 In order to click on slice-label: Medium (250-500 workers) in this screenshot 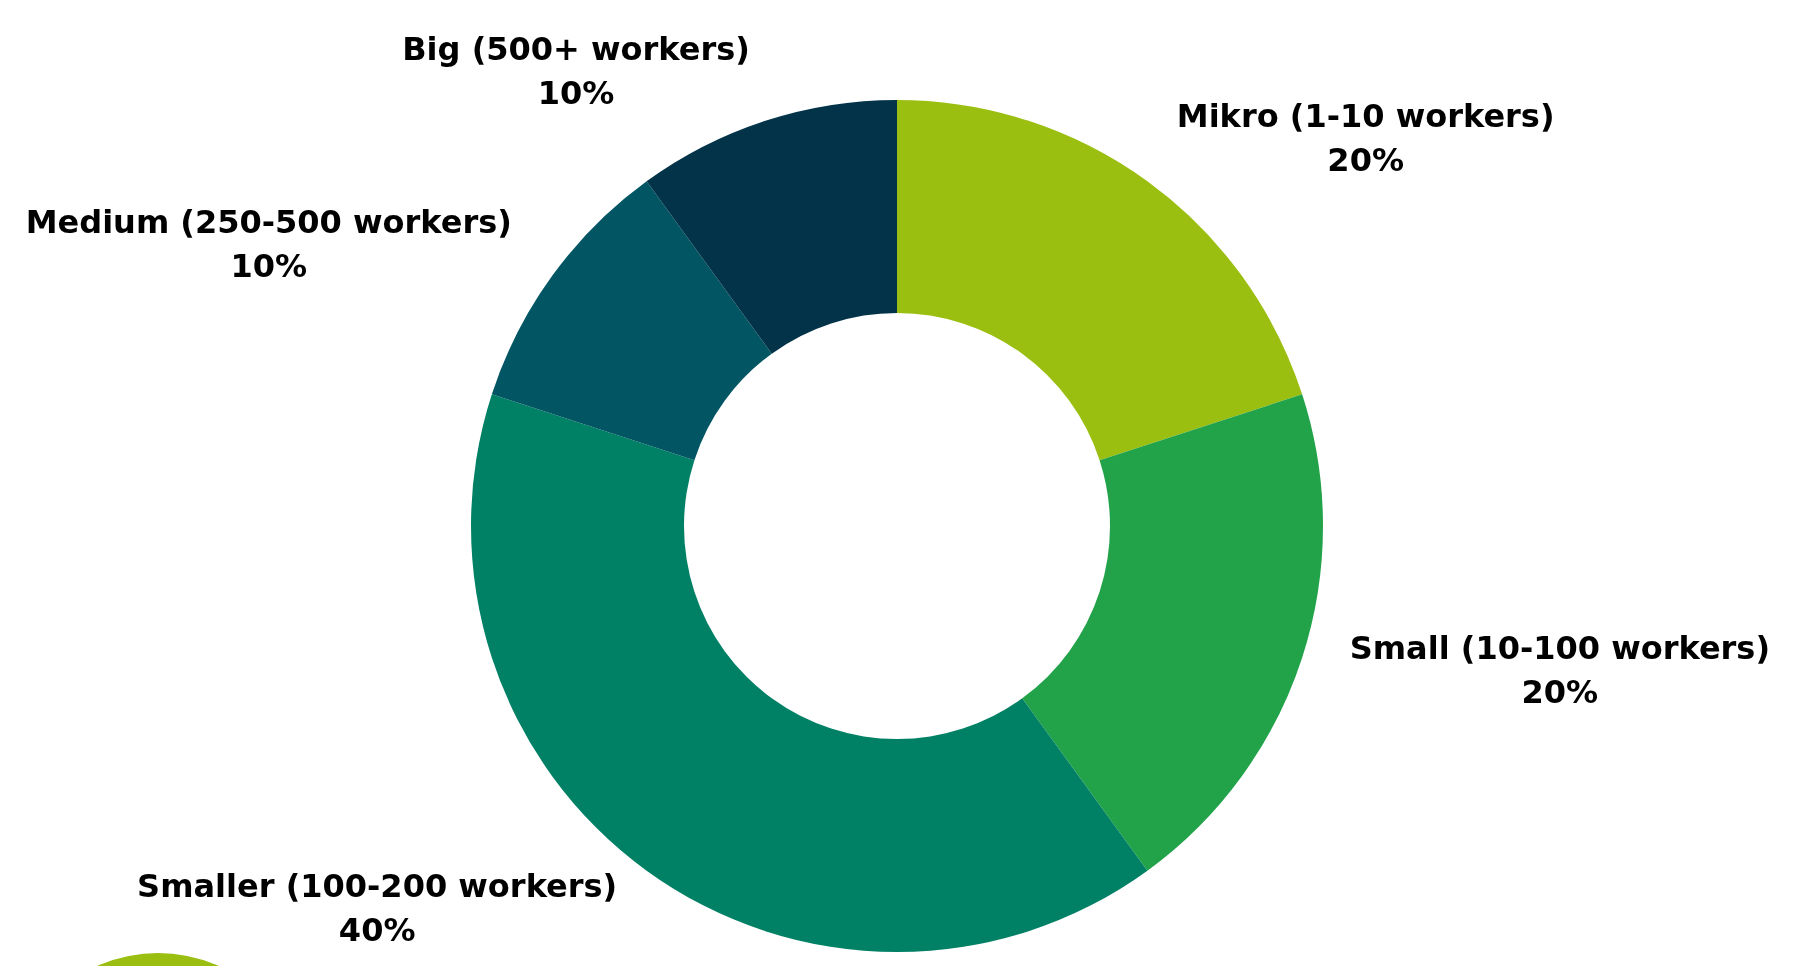, I will do `click(268, 221)`.